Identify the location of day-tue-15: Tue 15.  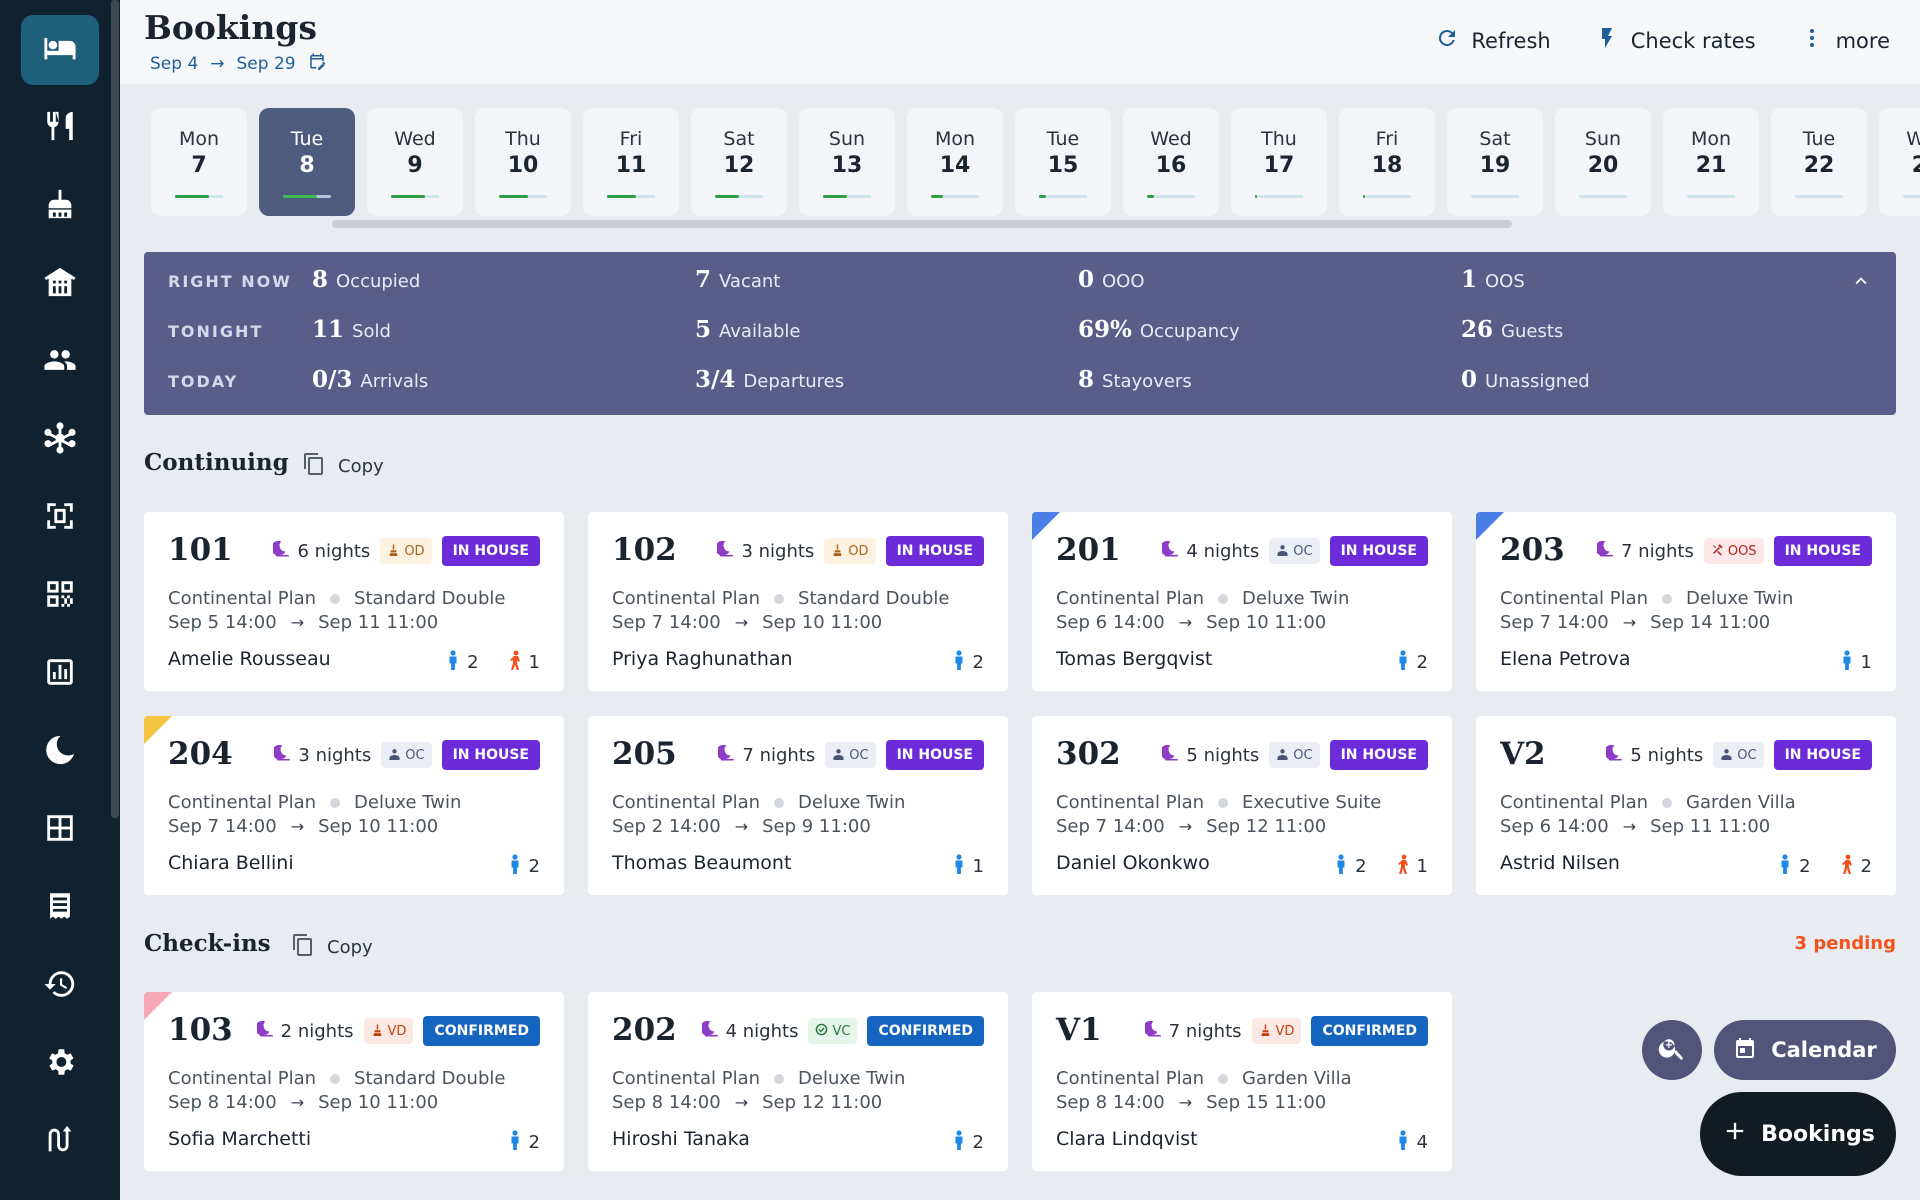
(1063, 162).